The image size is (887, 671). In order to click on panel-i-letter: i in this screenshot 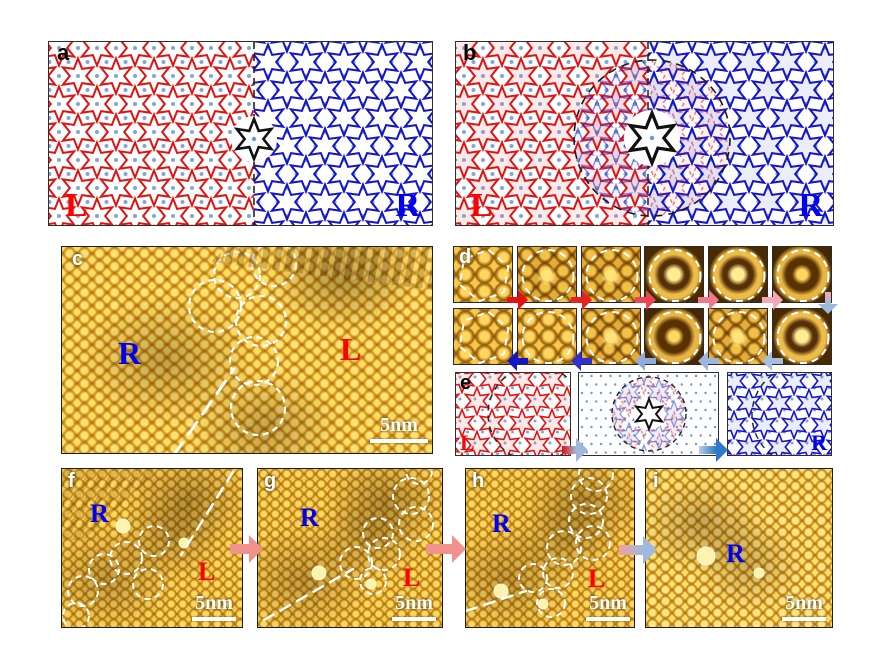, I will do `click(656, 481)`.